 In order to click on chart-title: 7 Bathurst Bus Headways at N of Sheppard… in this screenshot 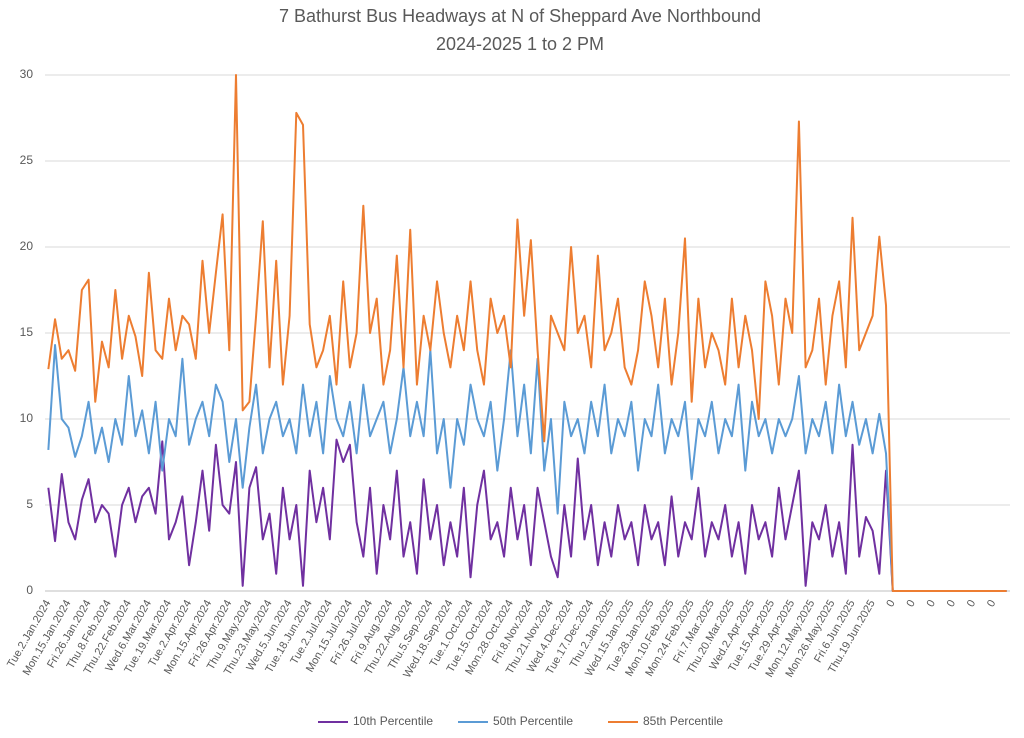, I will do `click(520, 16)`.